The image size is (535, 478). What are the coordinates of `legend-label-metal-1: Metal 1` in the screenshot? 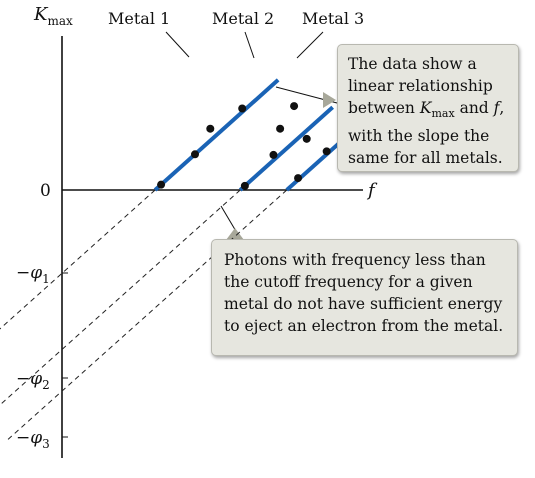 It's located at (139, 18).